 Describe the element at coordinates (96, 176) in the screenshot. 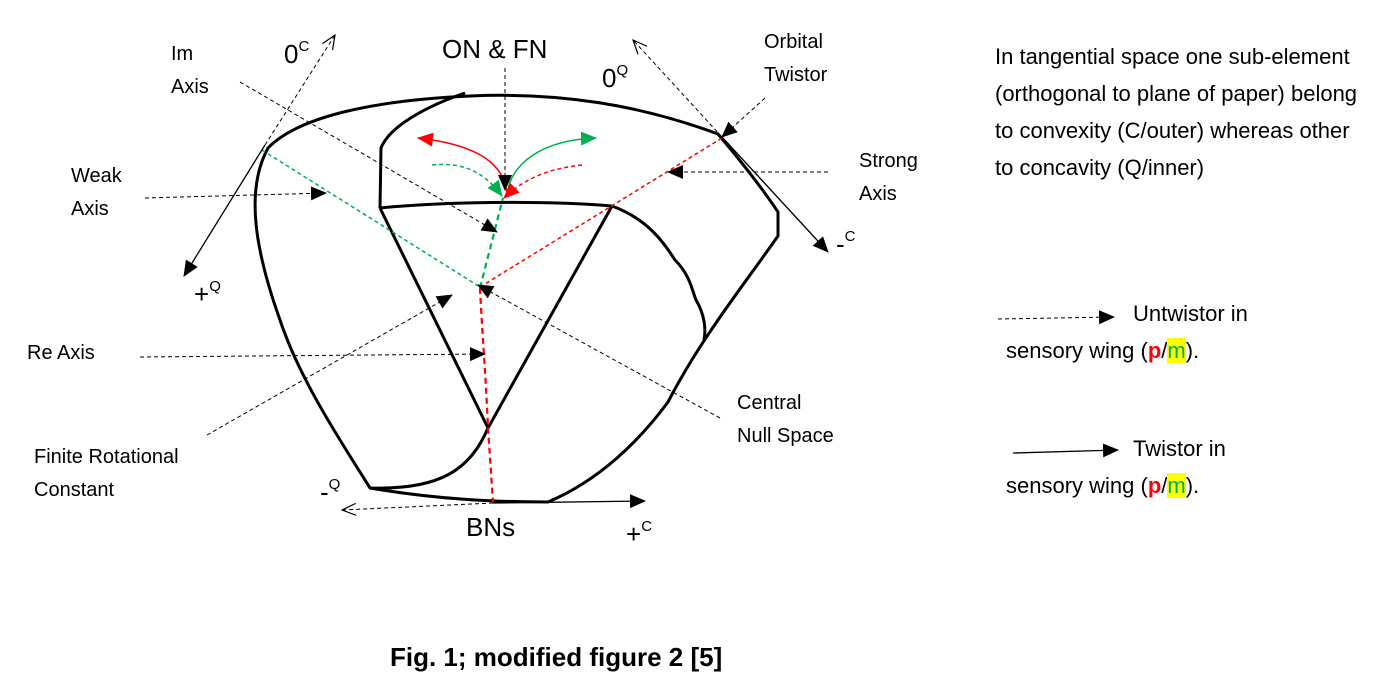

I see `weak-axis-line1: Weak` at that location.